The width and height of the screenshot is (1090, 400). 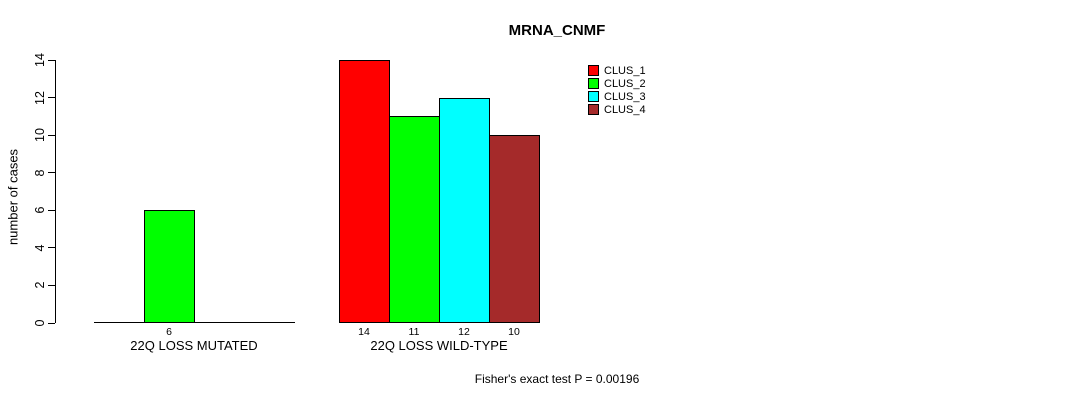 What do you see at coordinates (625, 70) in the screenshot?
I see `legend-label: CLUS_1` at bounding box center [625, 70].